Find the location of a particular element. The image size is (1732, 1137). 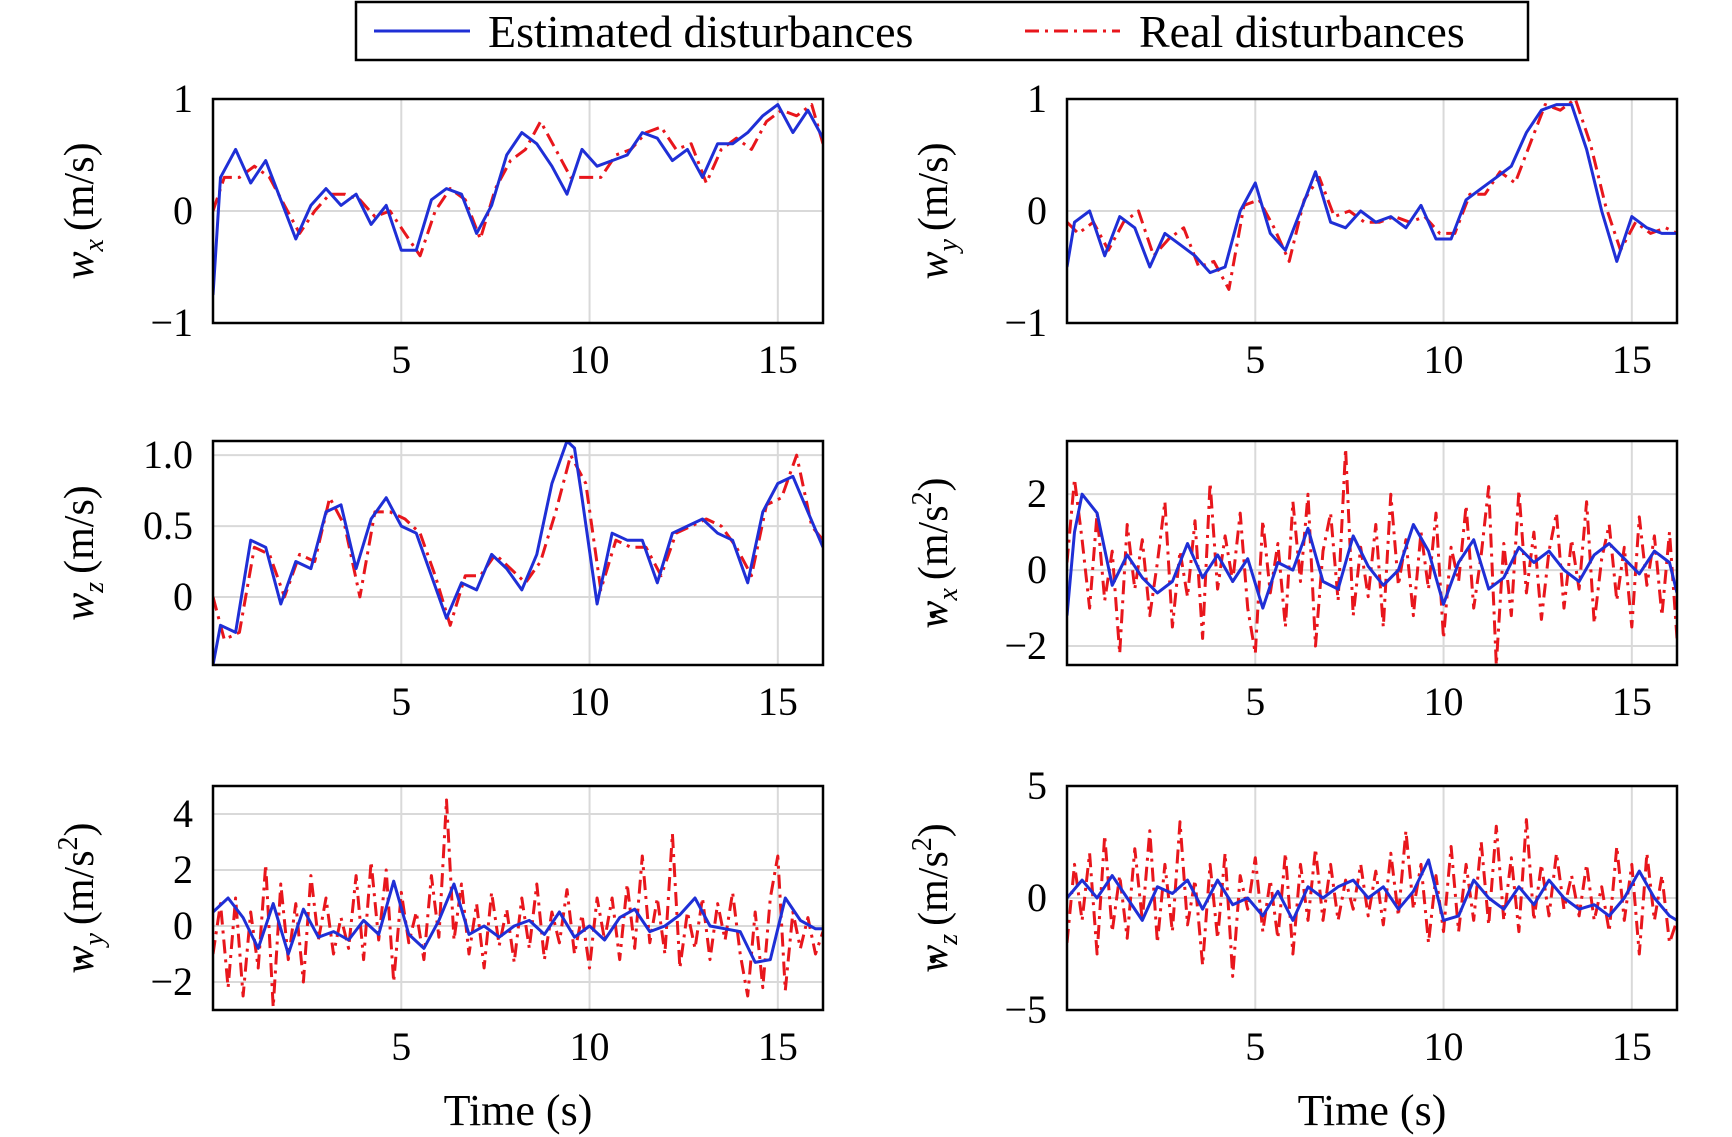

x-axis-label-right: Time (s) is located at coordinates (1372, 1110).